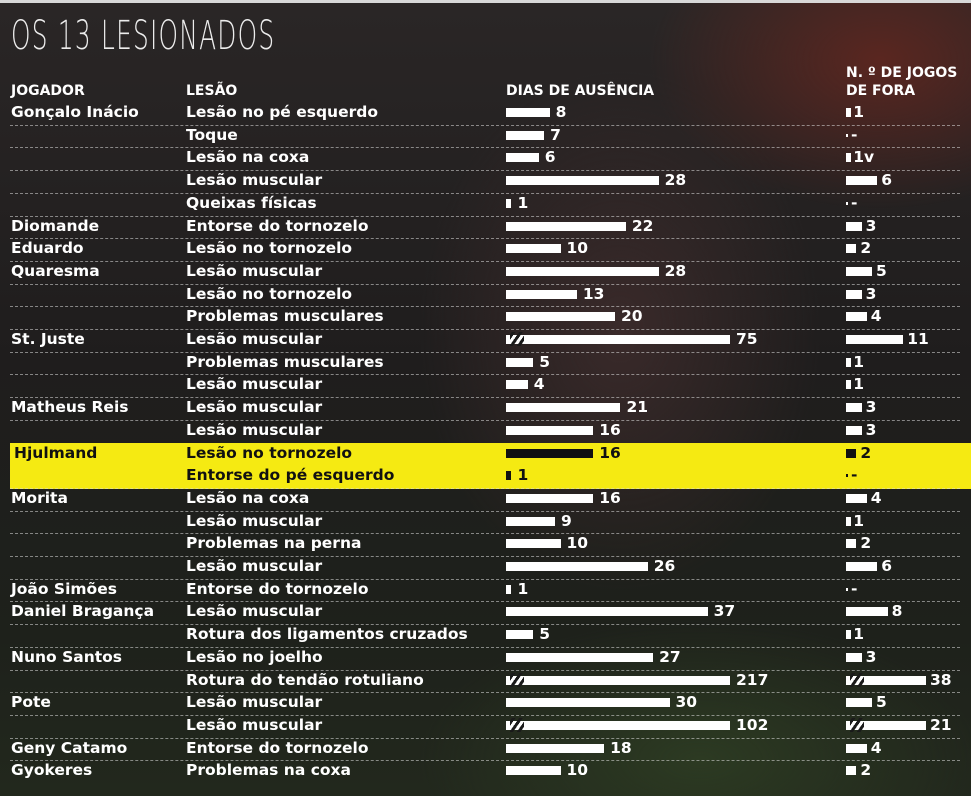 This screenshot has width=971, height=796. Describe the element at coordinates (47, 248) in the screenshot. I see `player-name: Eduardo` at that location.